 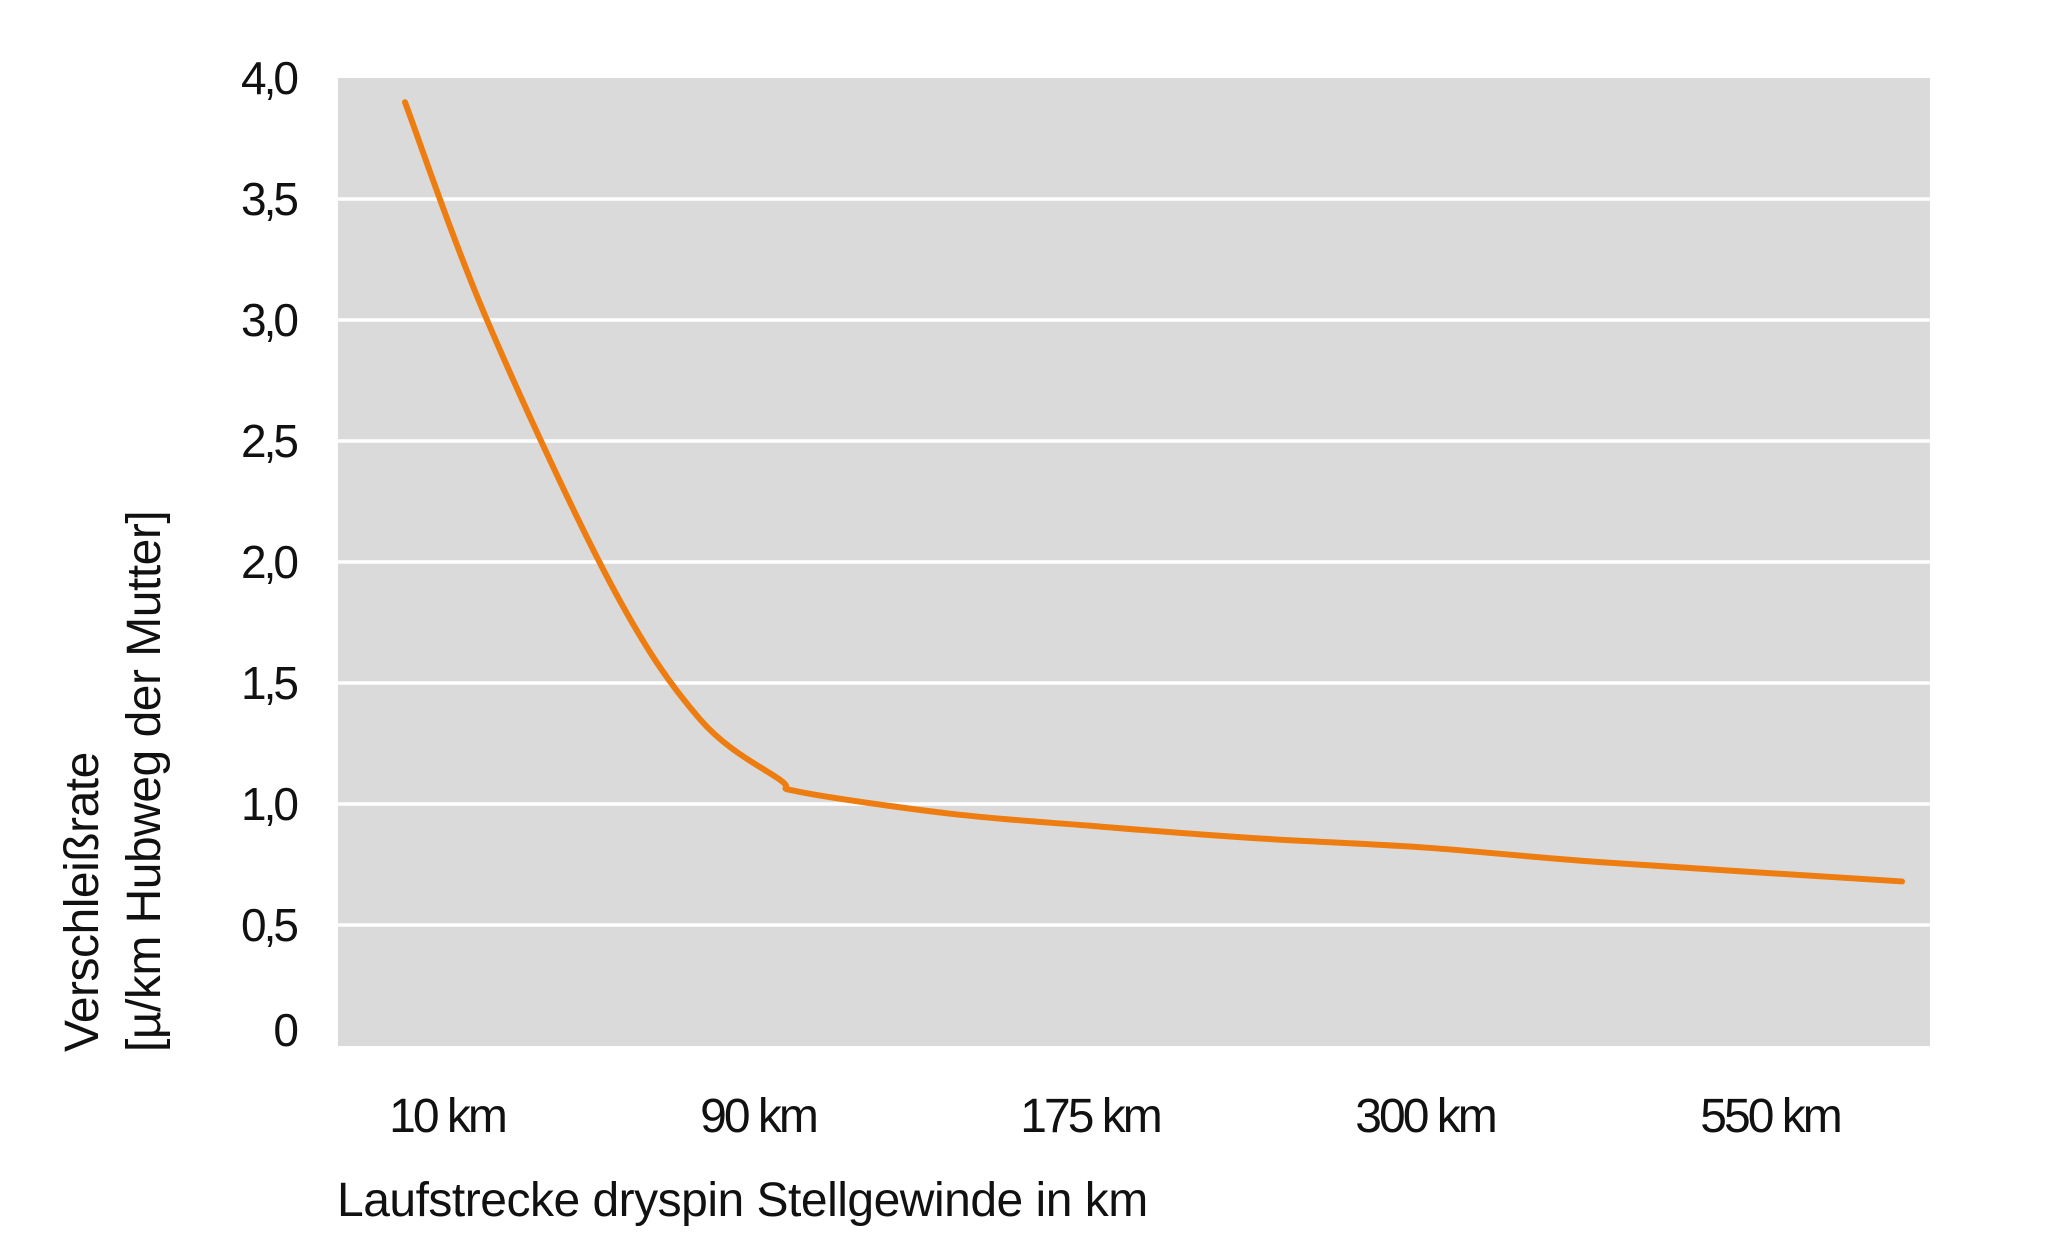 I want to click on y-tick-label: 2,5, so click(x=269, y=441).